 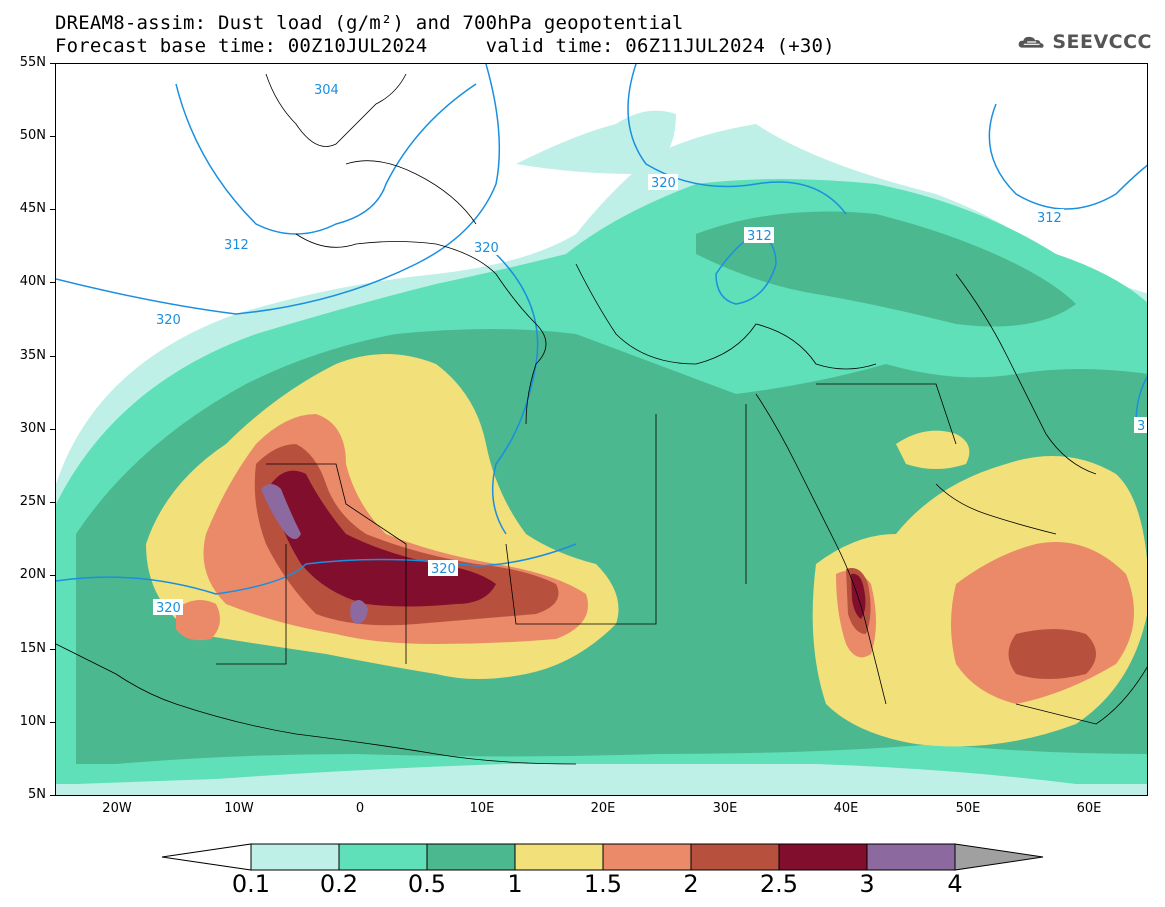 I want to click on colorbar-label: 0.5, so click(x=427, y=884).